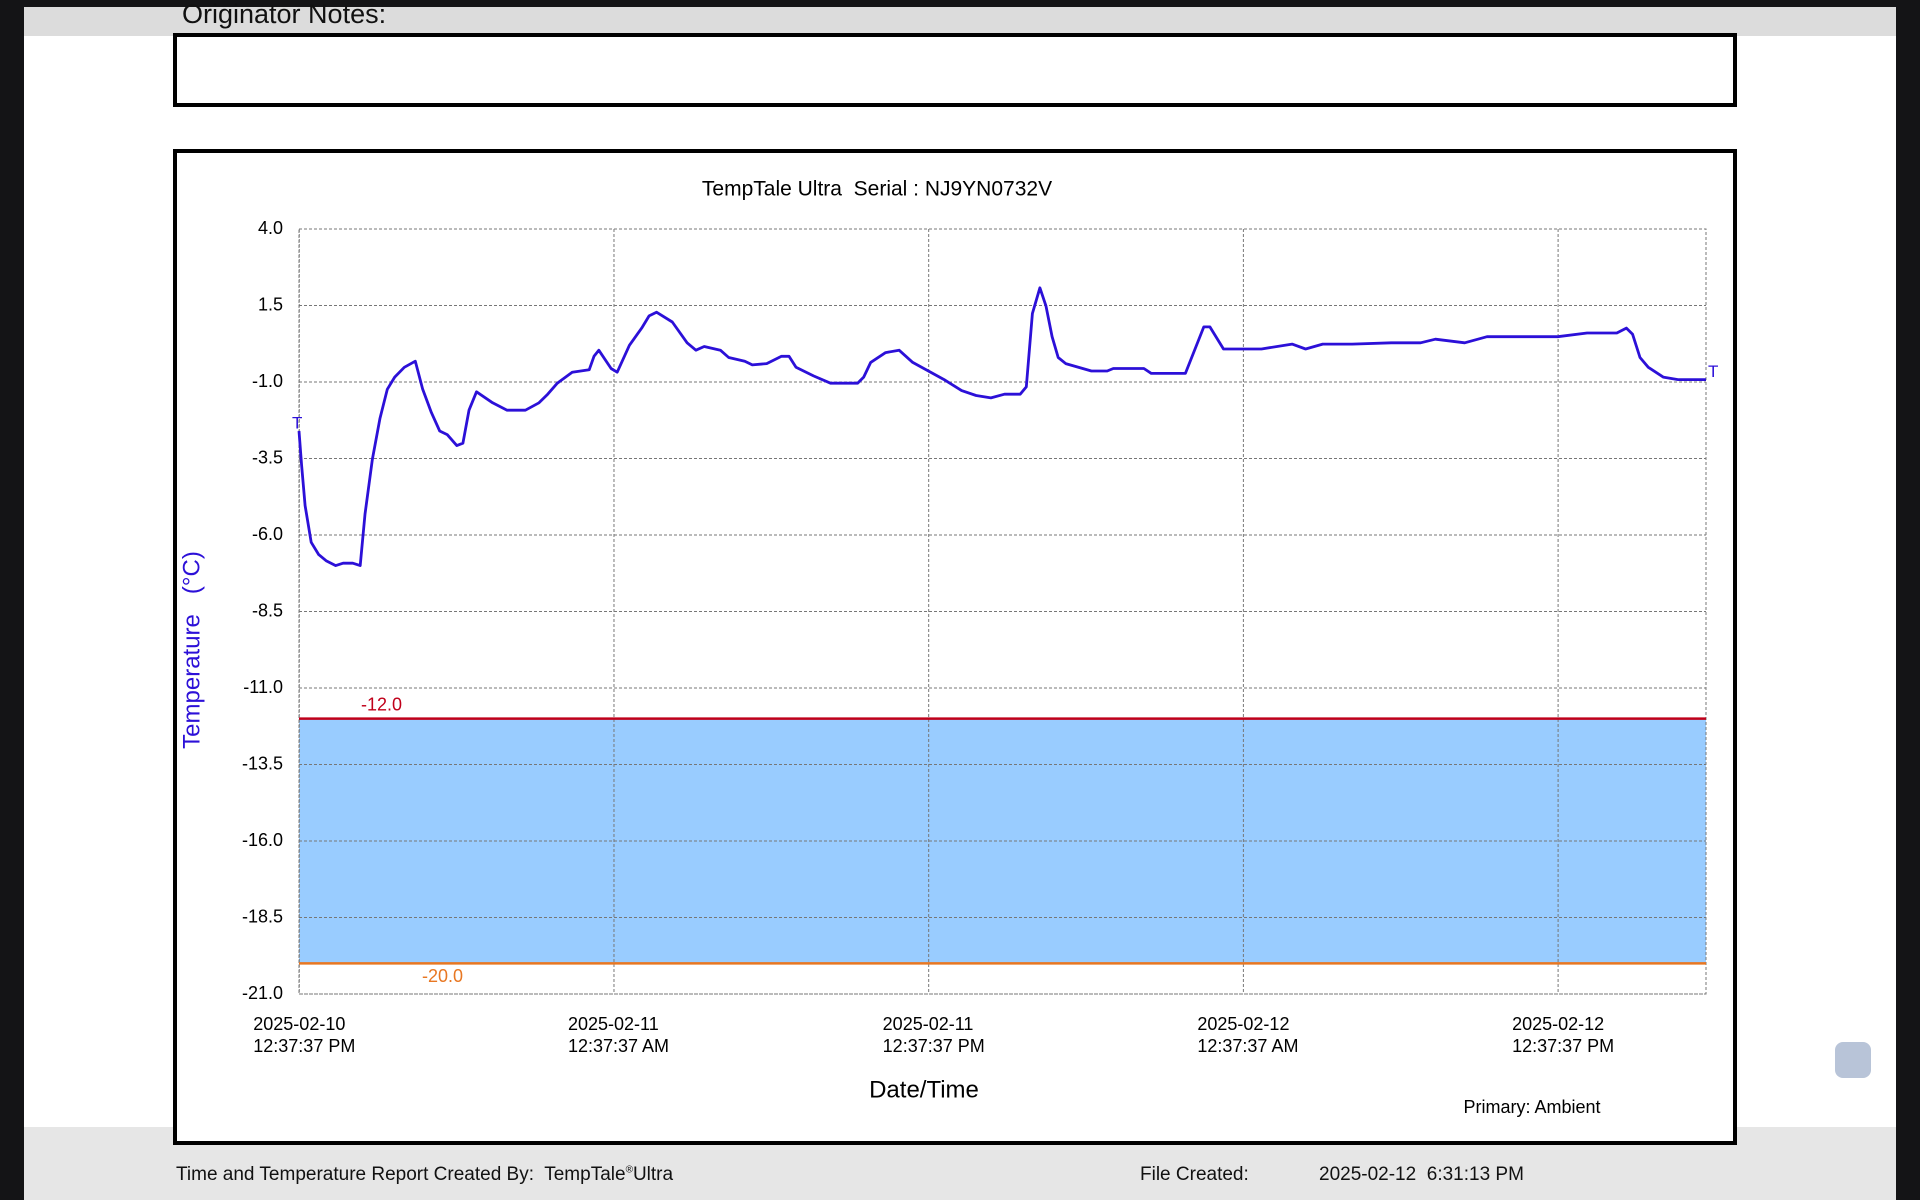  What do you see at coordinates (1194, 1174) in the screenshot?
I see `file-created-label: File Created:` at bounding box center [1194, 1174].